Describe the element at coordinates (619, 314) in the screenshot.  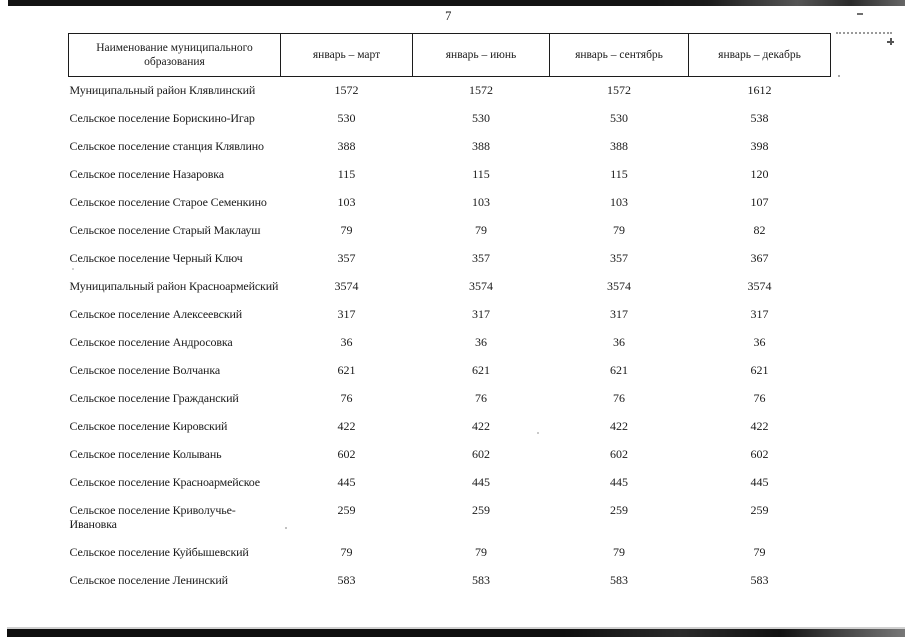
I see `value-jan-sep: 317` at that location.